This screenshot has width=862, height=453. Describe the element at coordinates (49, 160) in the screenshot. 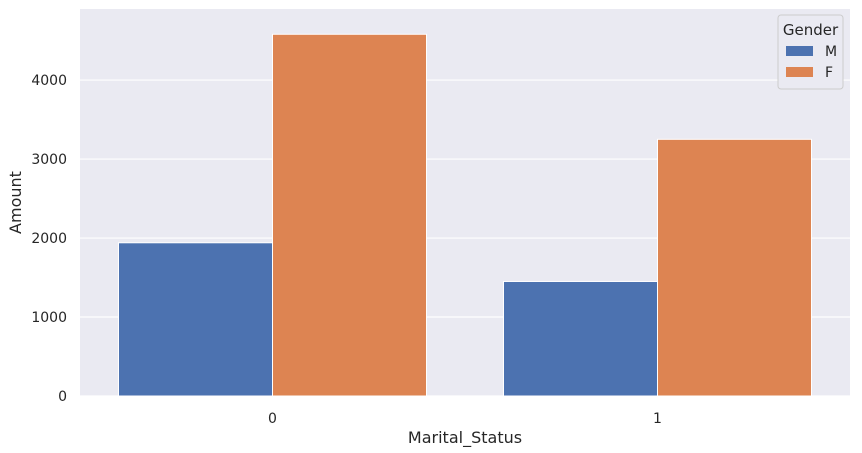

I see `y-tick-label: 3000` at that location.